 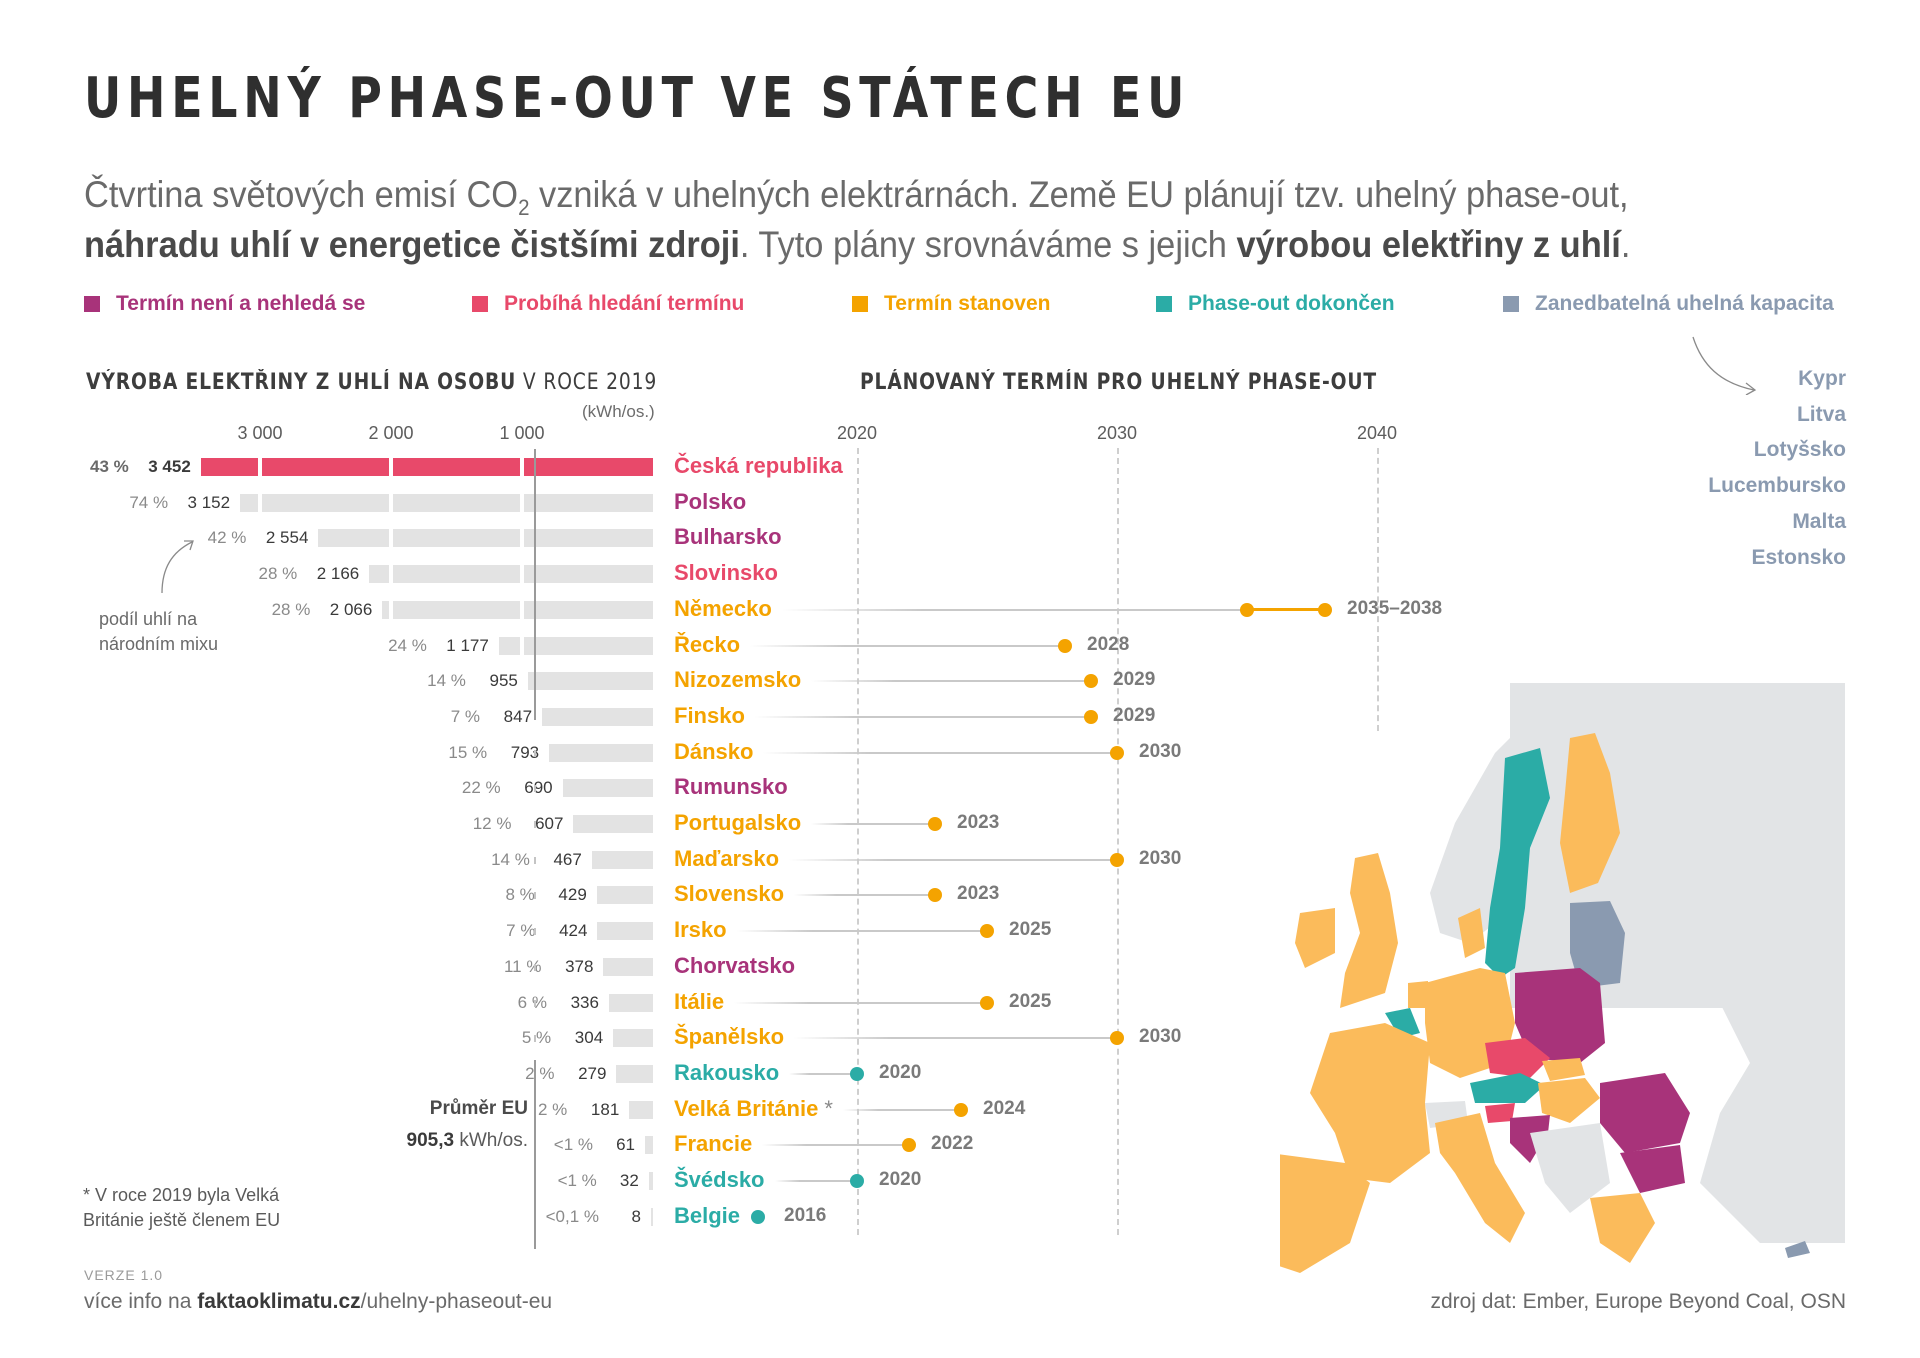 I want to click on bar-value-label: 690, so click(x=538, y=788).